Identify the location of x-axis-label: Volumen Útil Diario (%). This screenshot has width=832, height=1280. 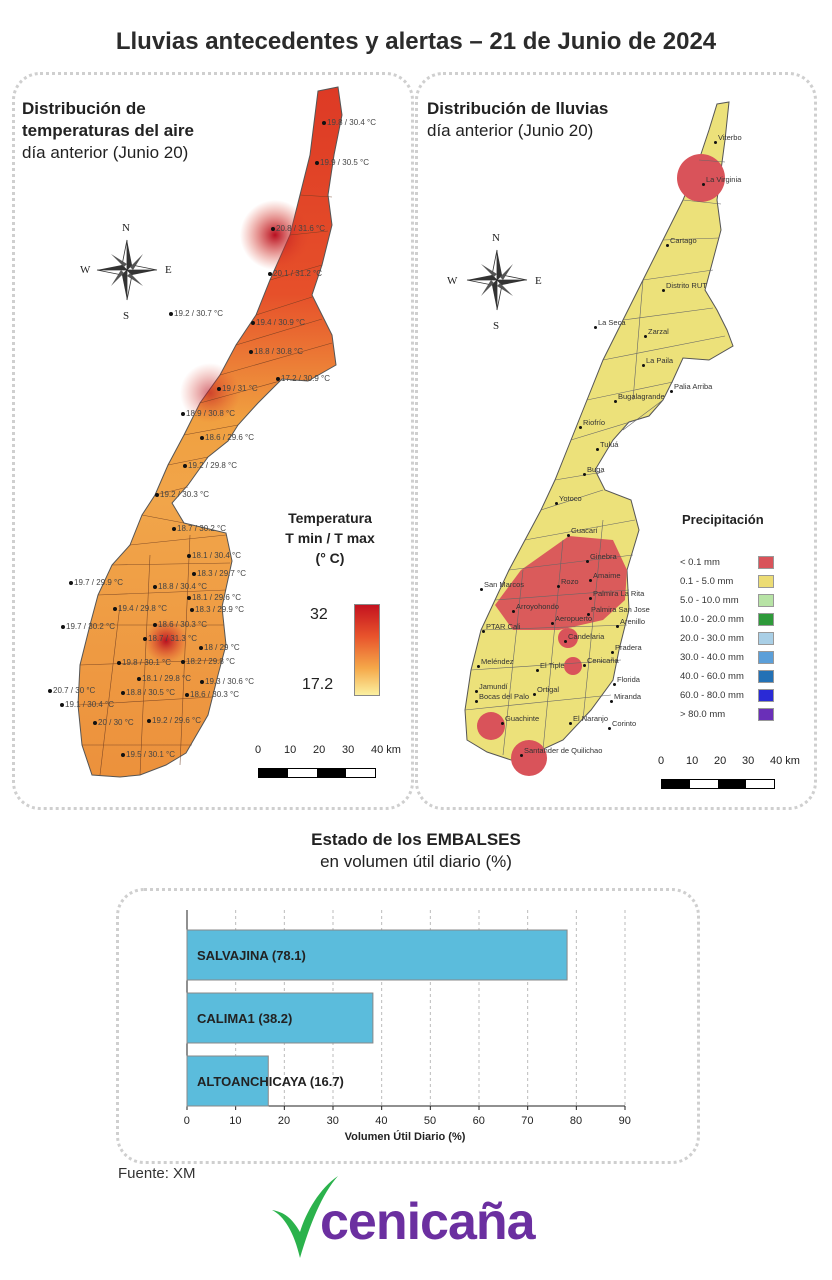
(405, 1137).